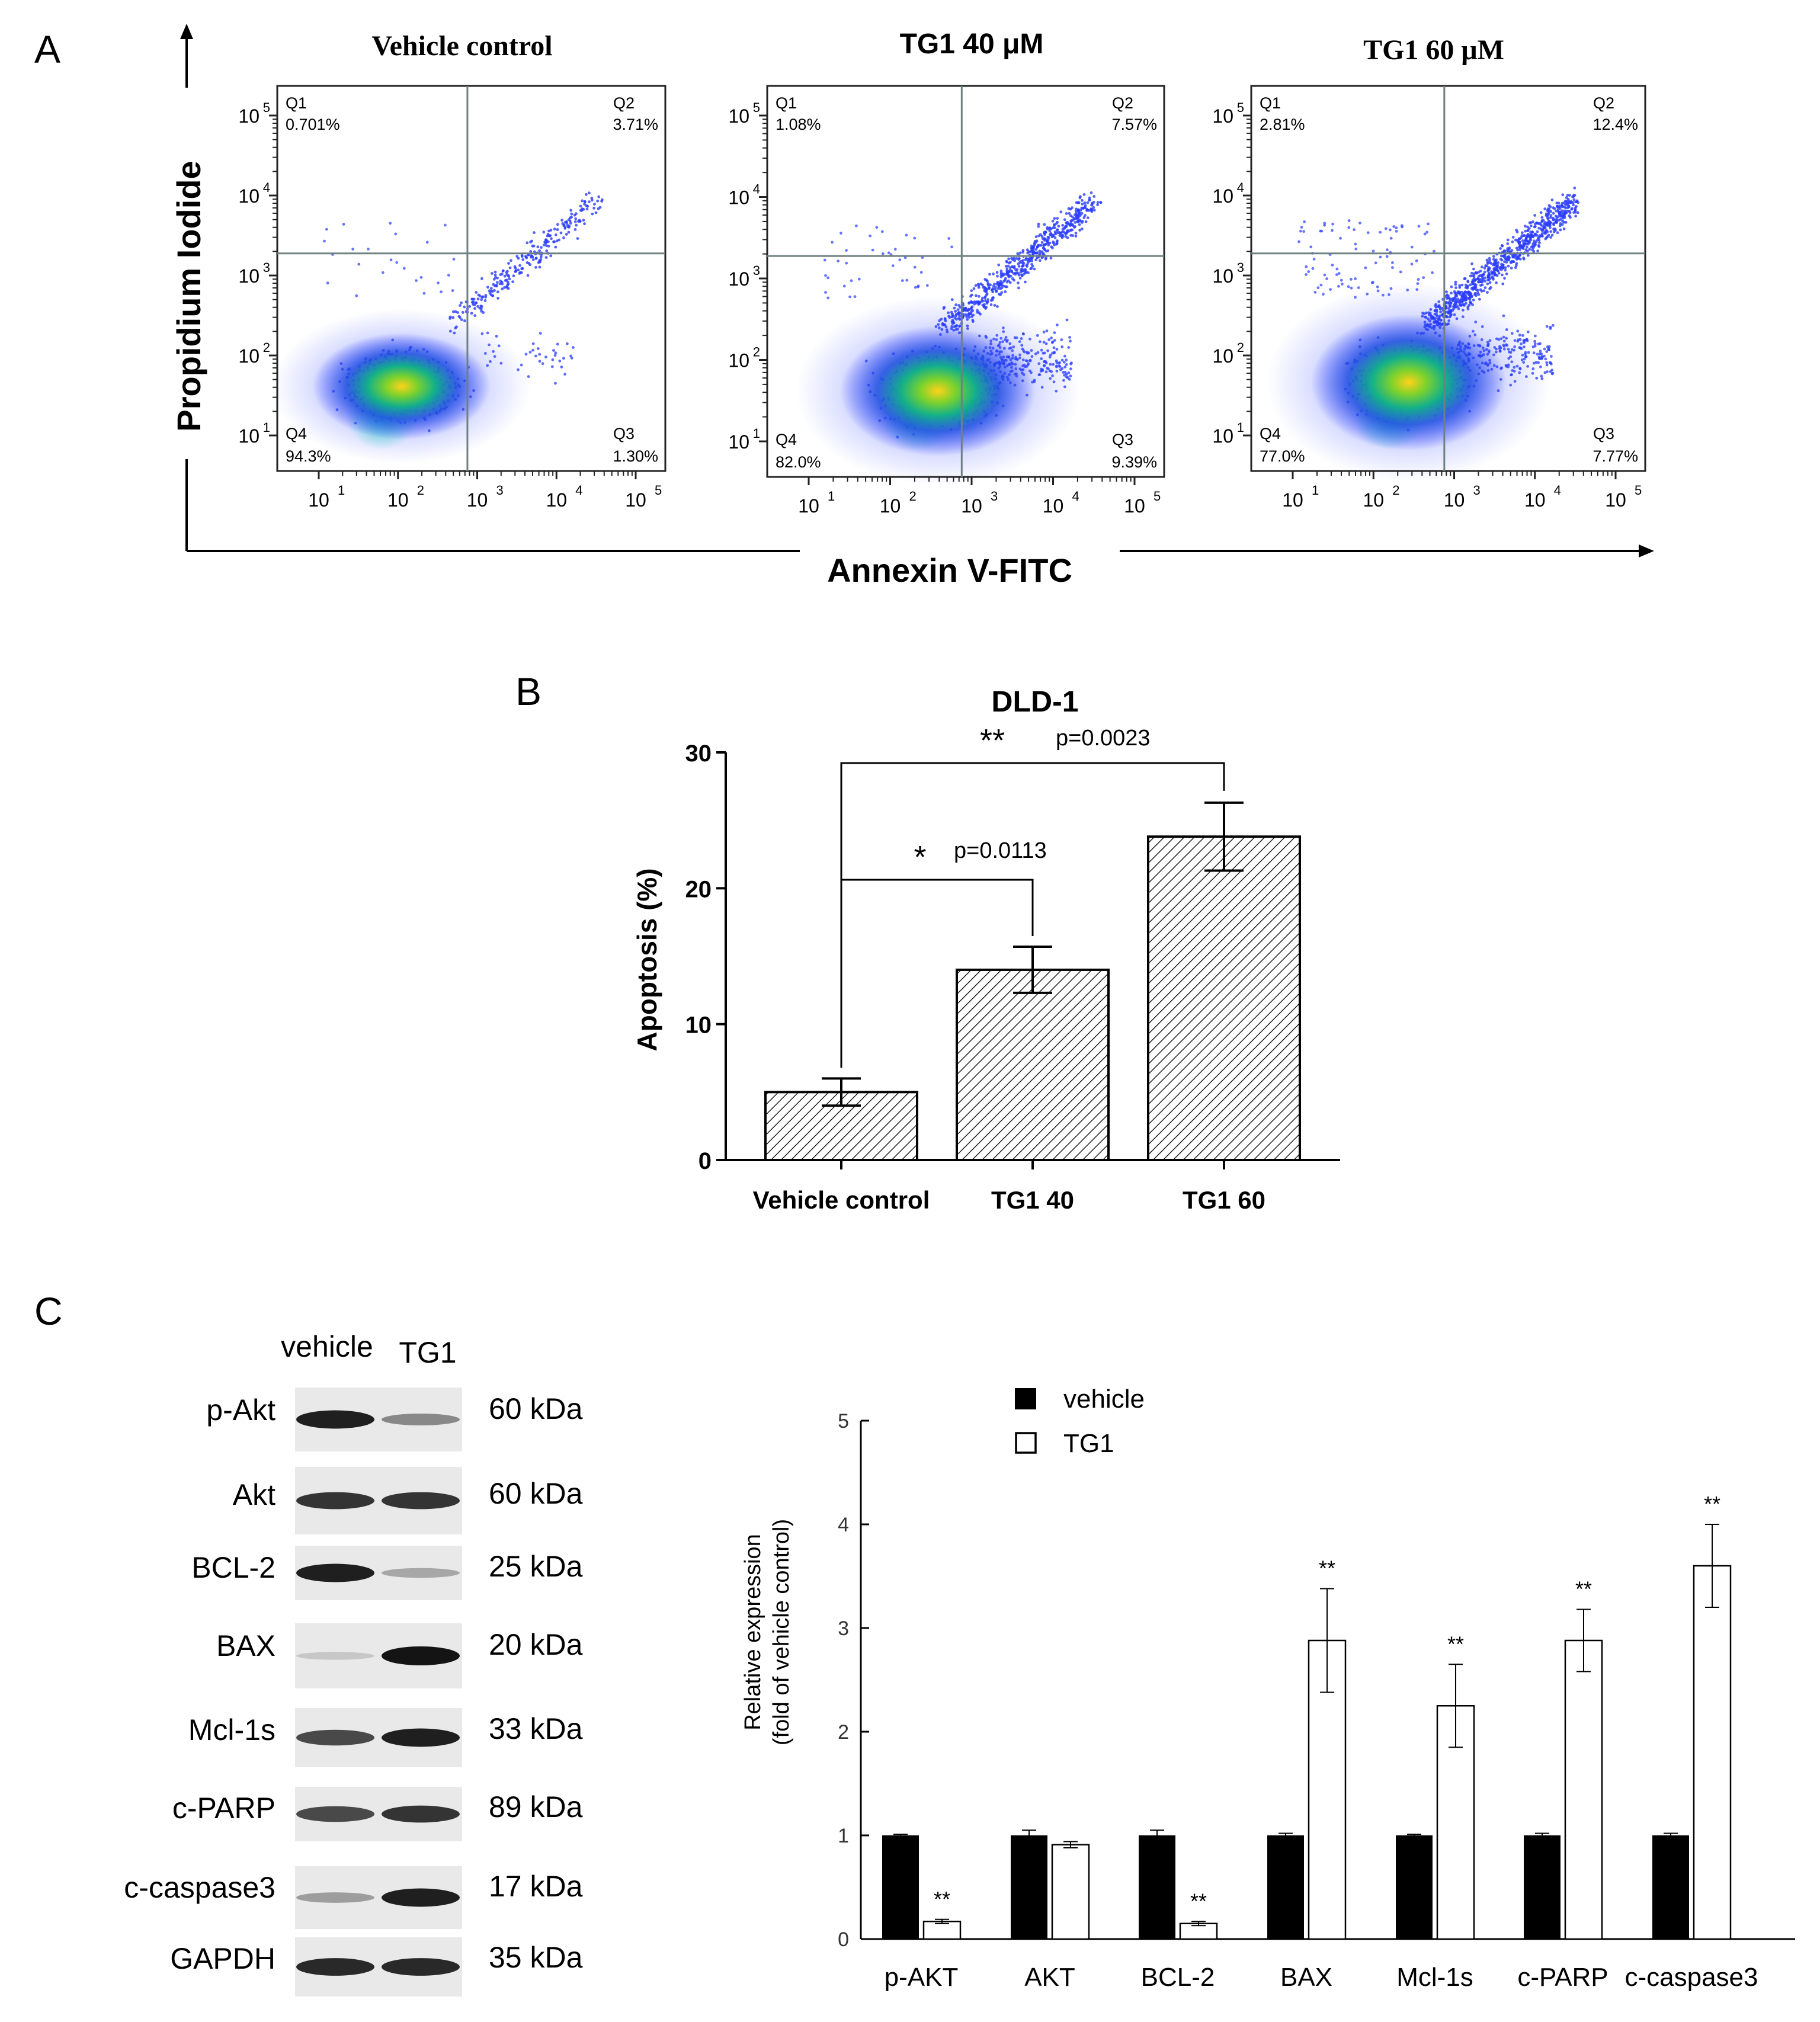 This screenshot has height=2022, width=1820. I want to click on blot-protein-label: BCL-2, so click(233, 1567).